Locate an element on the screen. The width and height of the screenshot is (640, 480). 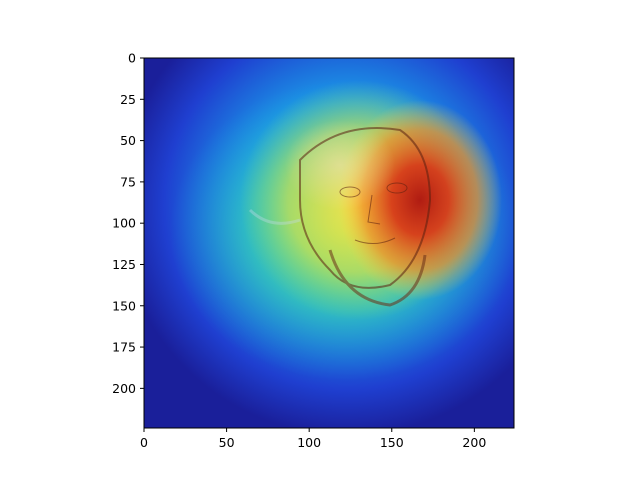
portrait-face is located at coordinates (340, 217).